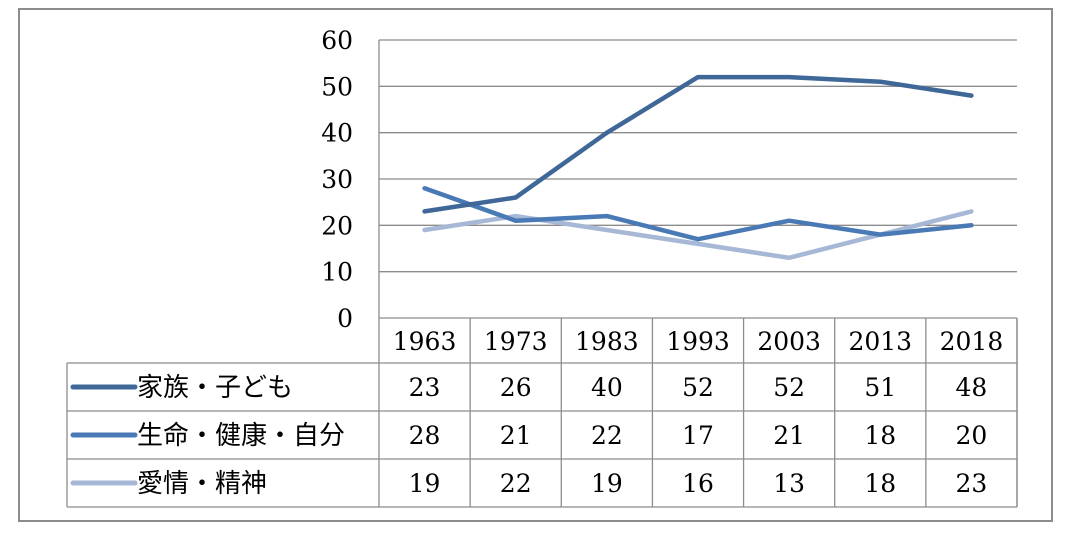  What do you see at coordinates (337, 272) in the screenshot?
I see `y-tick-label: 10` at bounding box center [337, 272].